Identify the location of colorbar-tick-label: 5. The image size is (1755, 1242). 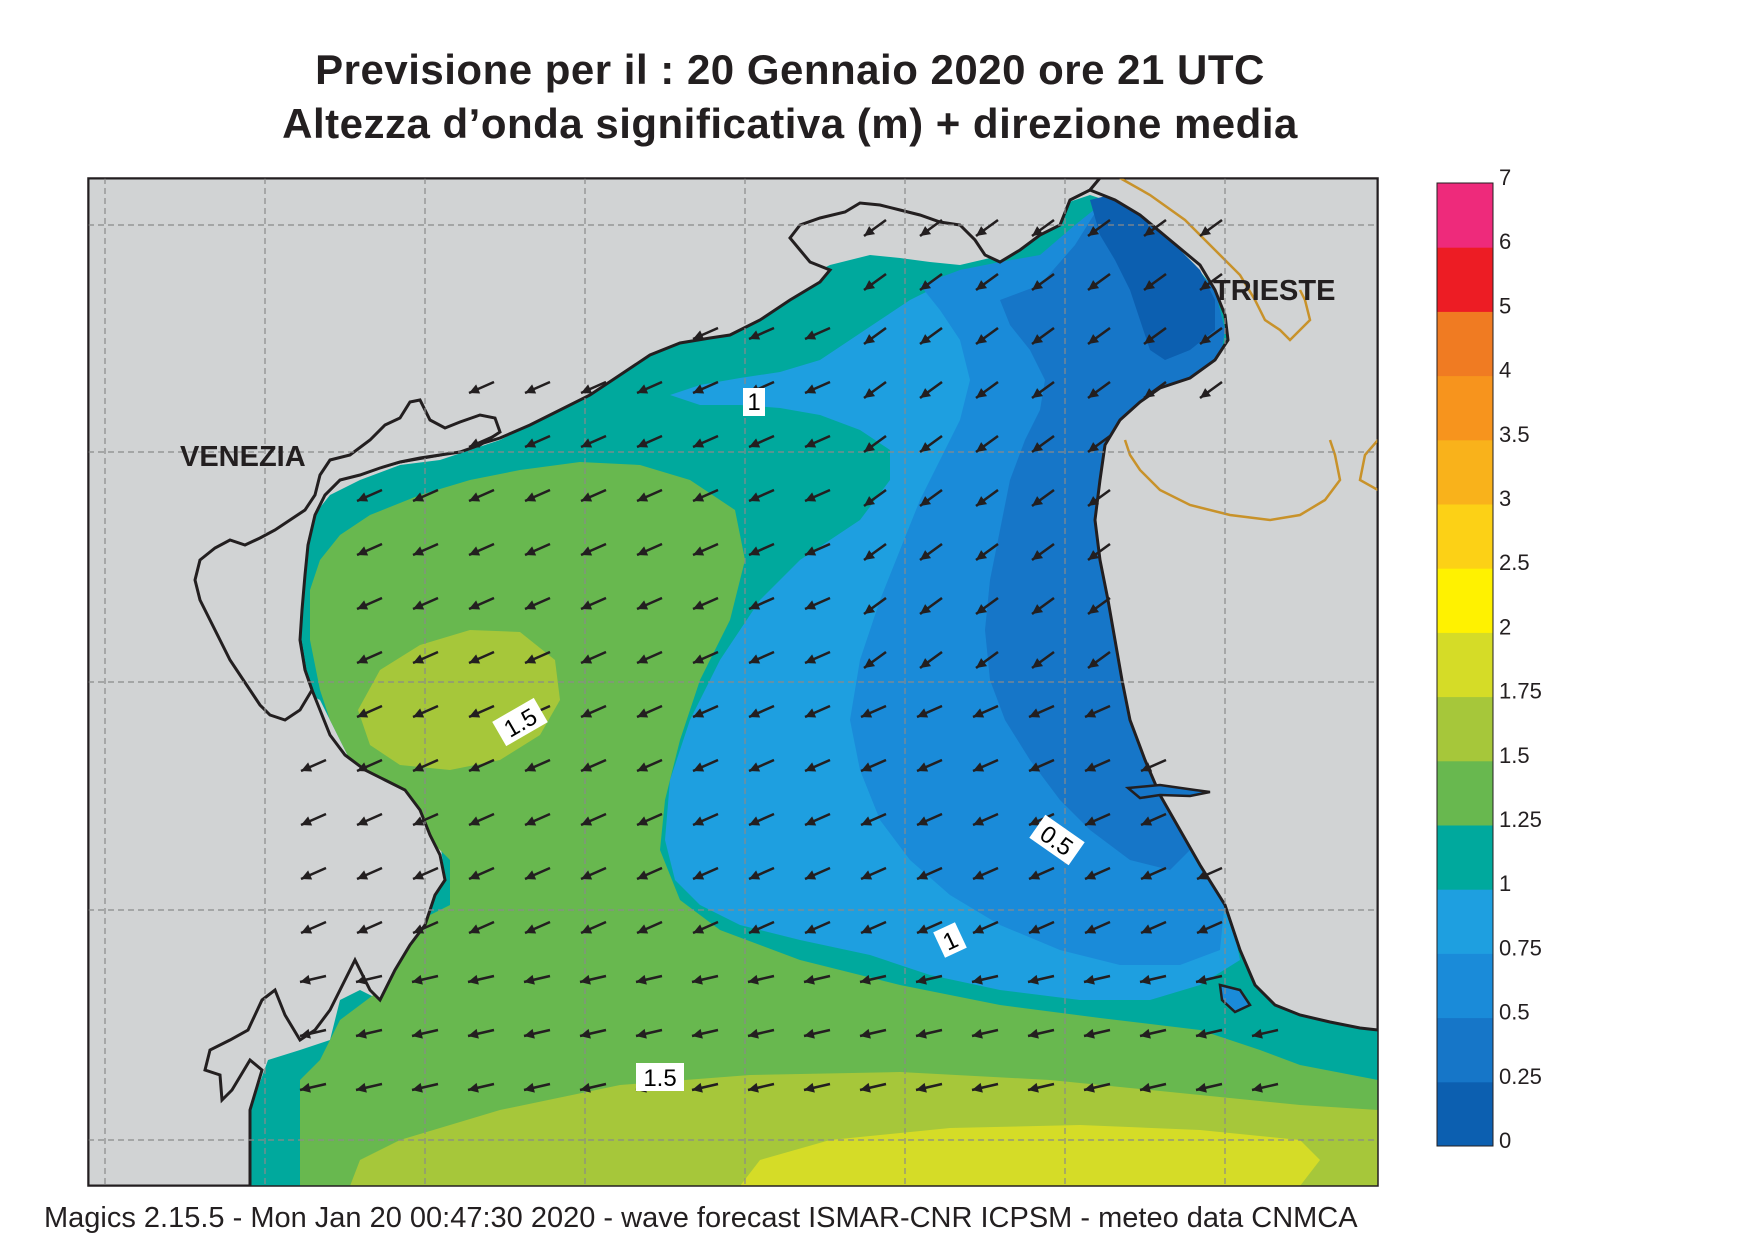
(1505, 305).